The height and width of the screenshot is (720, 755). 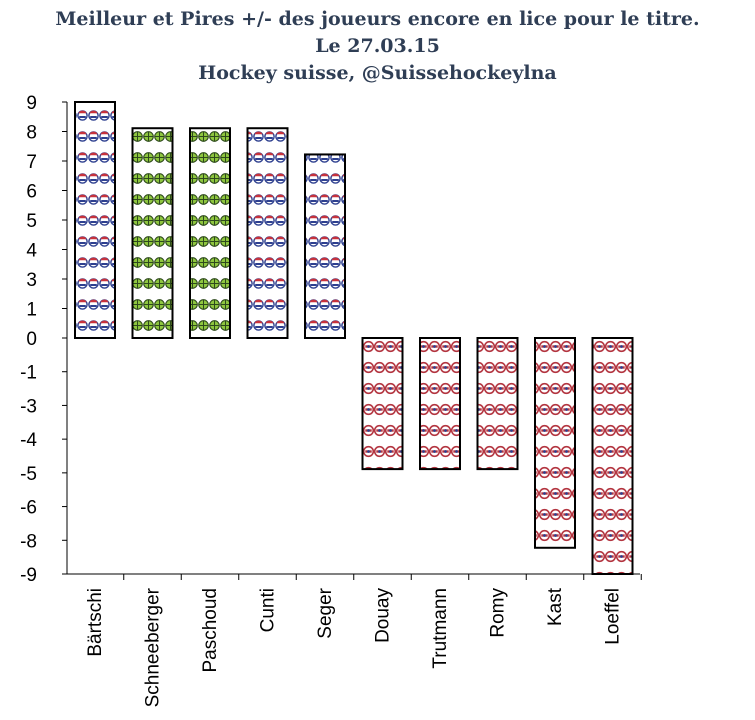 What do you see at coordinates (31, 103) in the screenshot?
I see `y-tick-label: 9` at bounding box center [31, 103].